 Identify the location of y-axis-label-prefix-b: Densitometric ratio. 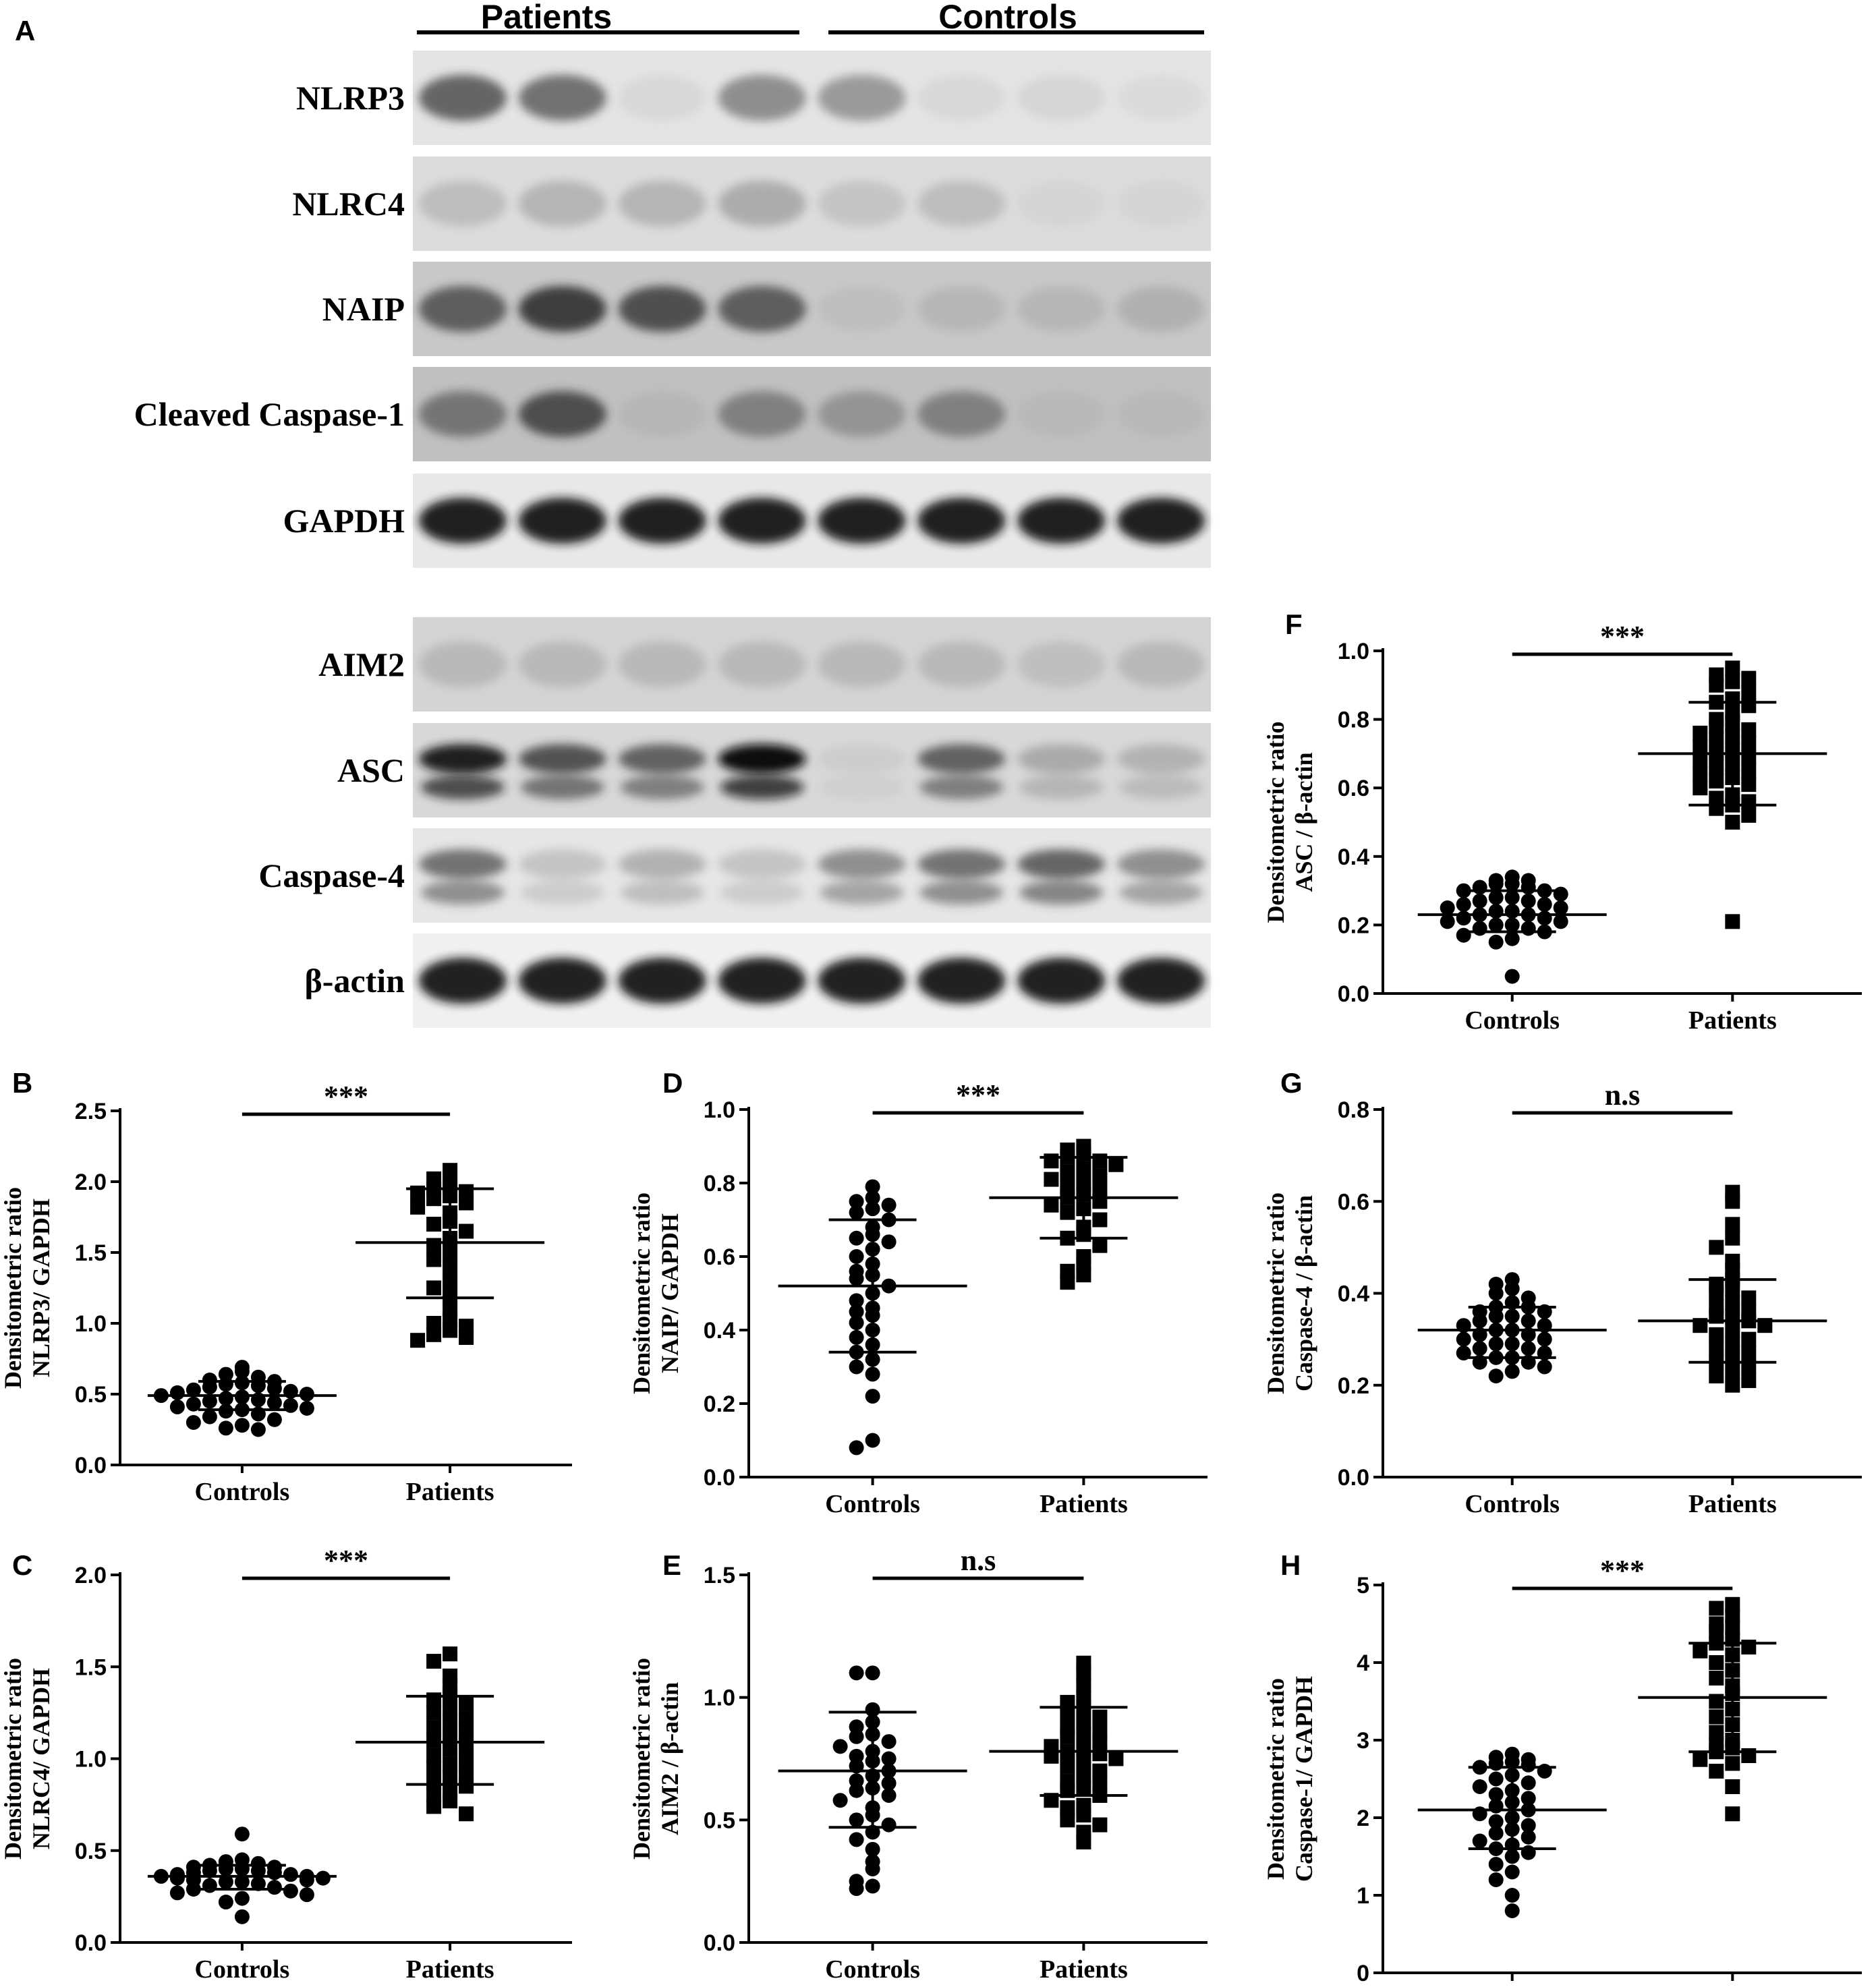
(13, 1288).